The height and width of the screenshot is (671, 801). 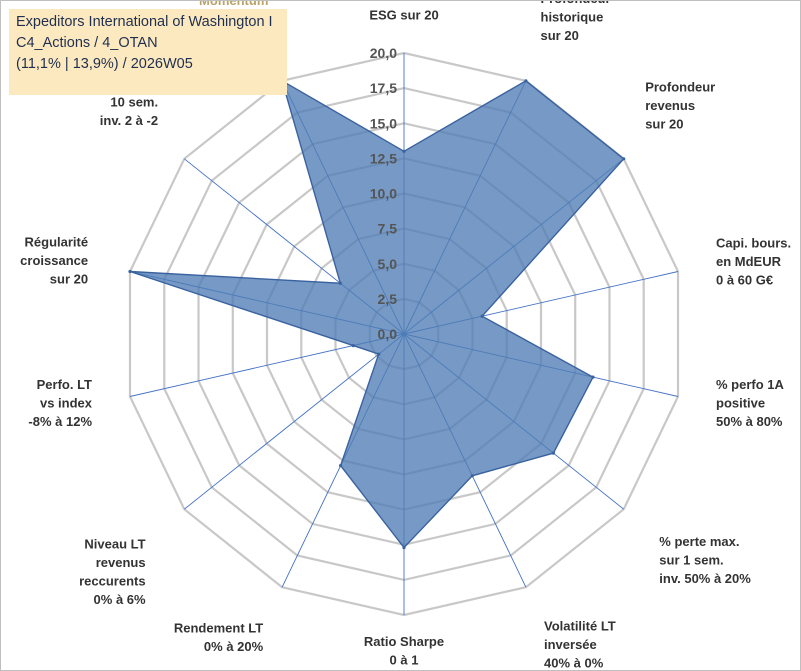 What do you see at coordinates (134, 102) in the screenshot?
I see `axis-label-line: 10 sem.` at bounding box center [134, 102].